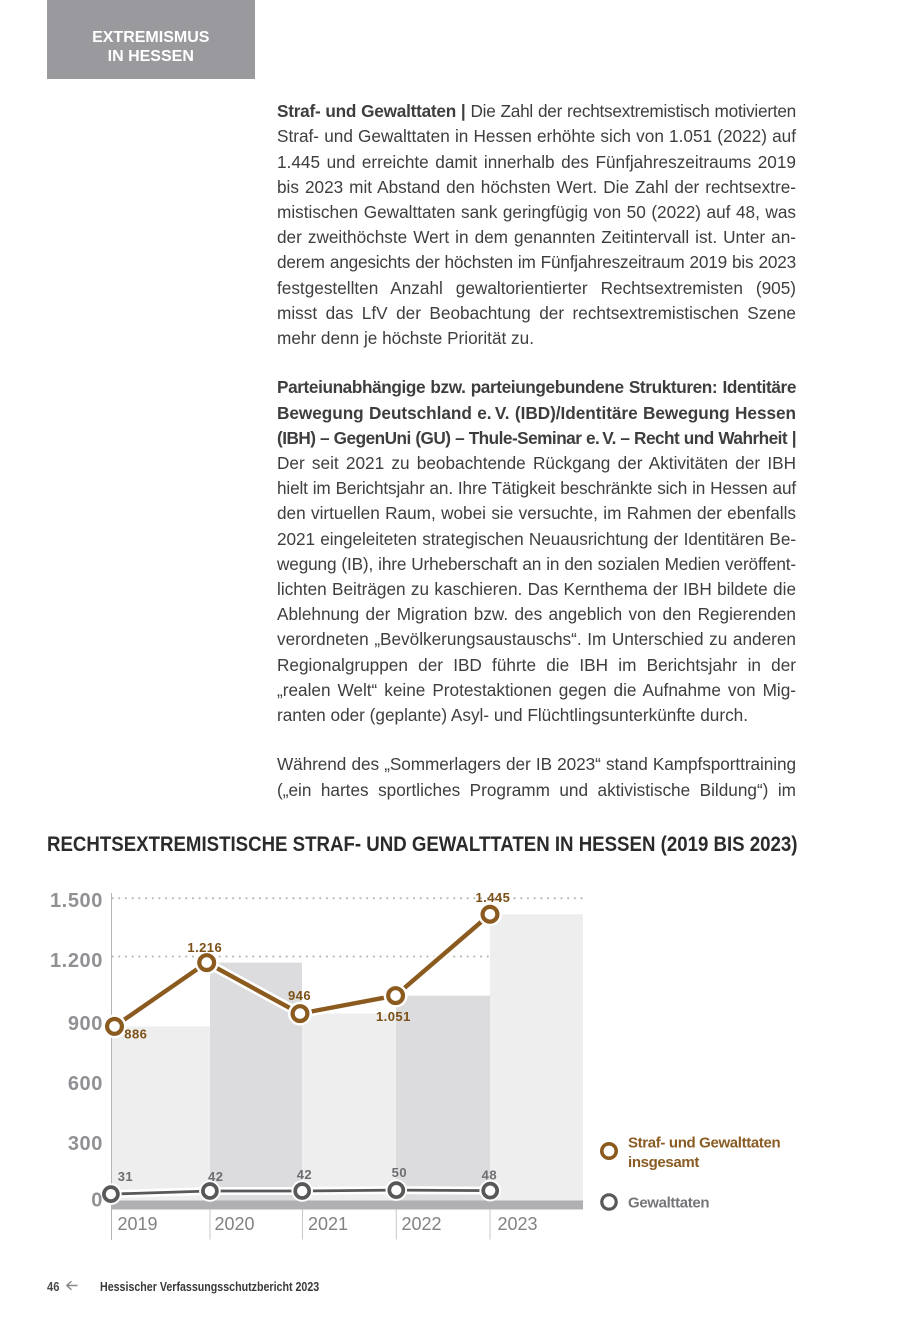 Image resolution: width=900 pixels, height=1324 pixels. What do you see at coordinates (97, 1201) in the screenshot?
I see `svg-text: 0` at bounding box center [97, 1201].